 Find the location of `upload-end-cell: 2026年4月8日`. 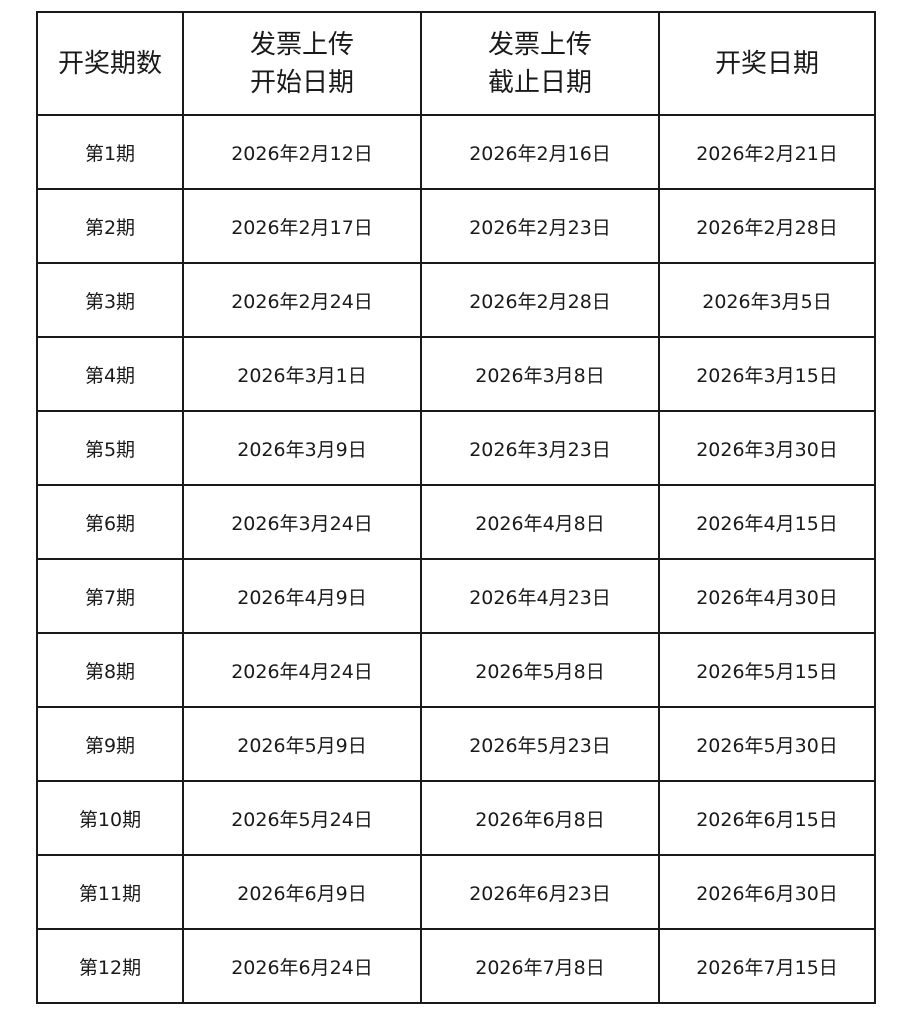

upload-end-cell: 2026年4月8日 is located at coordinates (540, 522).